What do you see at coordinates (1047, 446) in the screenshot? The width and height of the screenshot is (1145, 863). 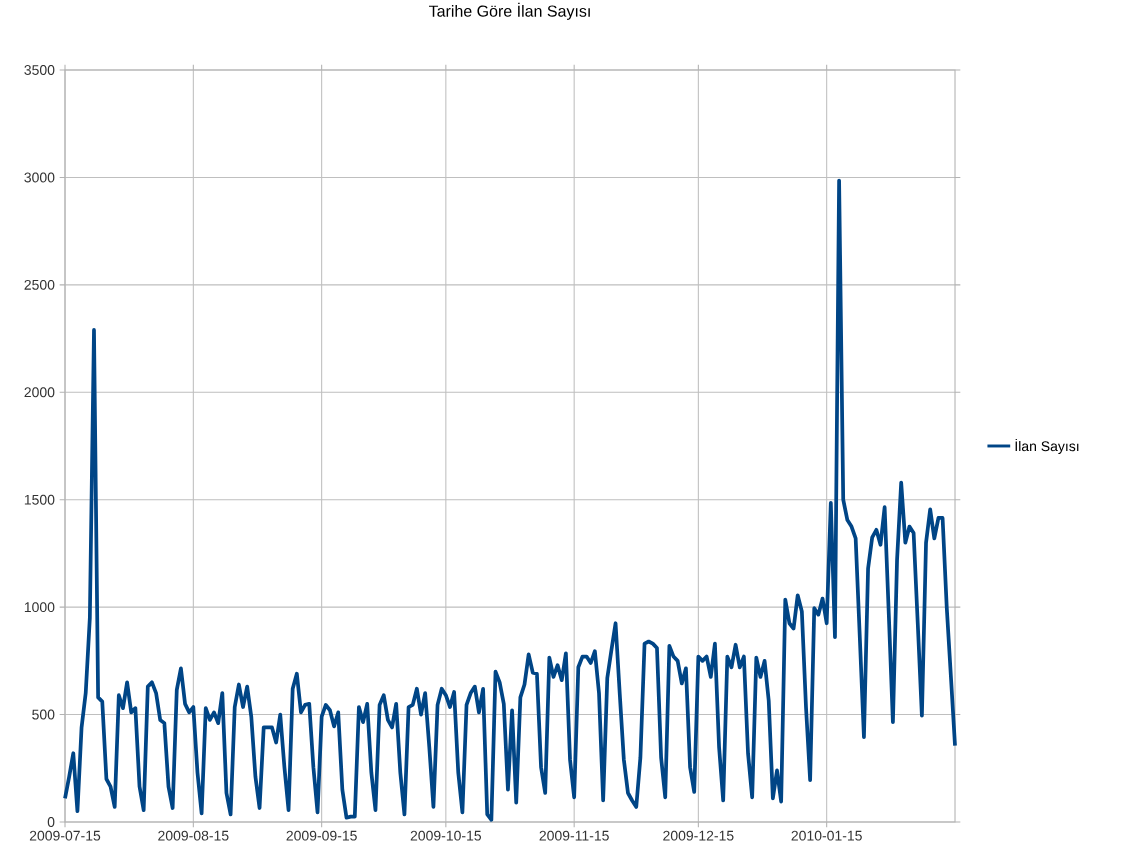 I see `legend-label: İlan Sayısı` at bounding box center [1047, 446].